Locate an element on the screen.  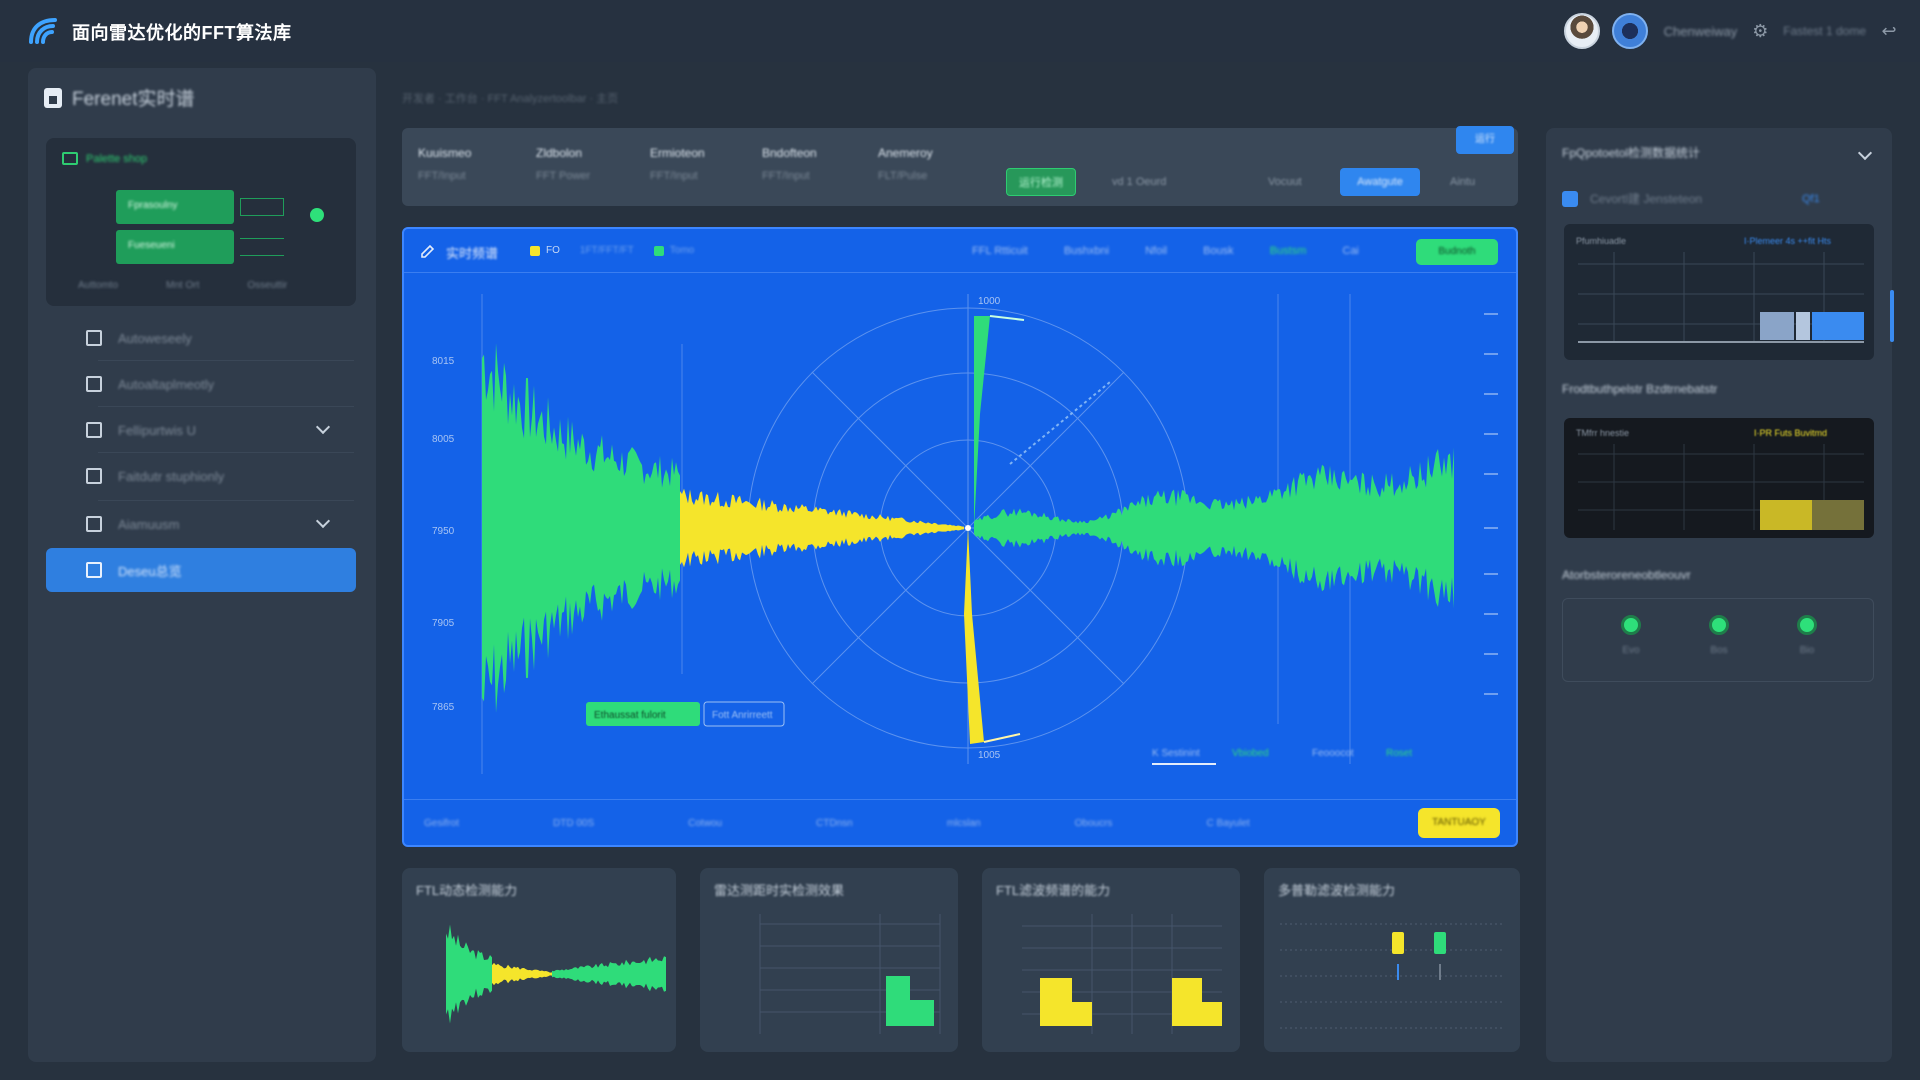
sidebar-item-2: Autoaltaplmeotly is located at coordinates (201, 384).